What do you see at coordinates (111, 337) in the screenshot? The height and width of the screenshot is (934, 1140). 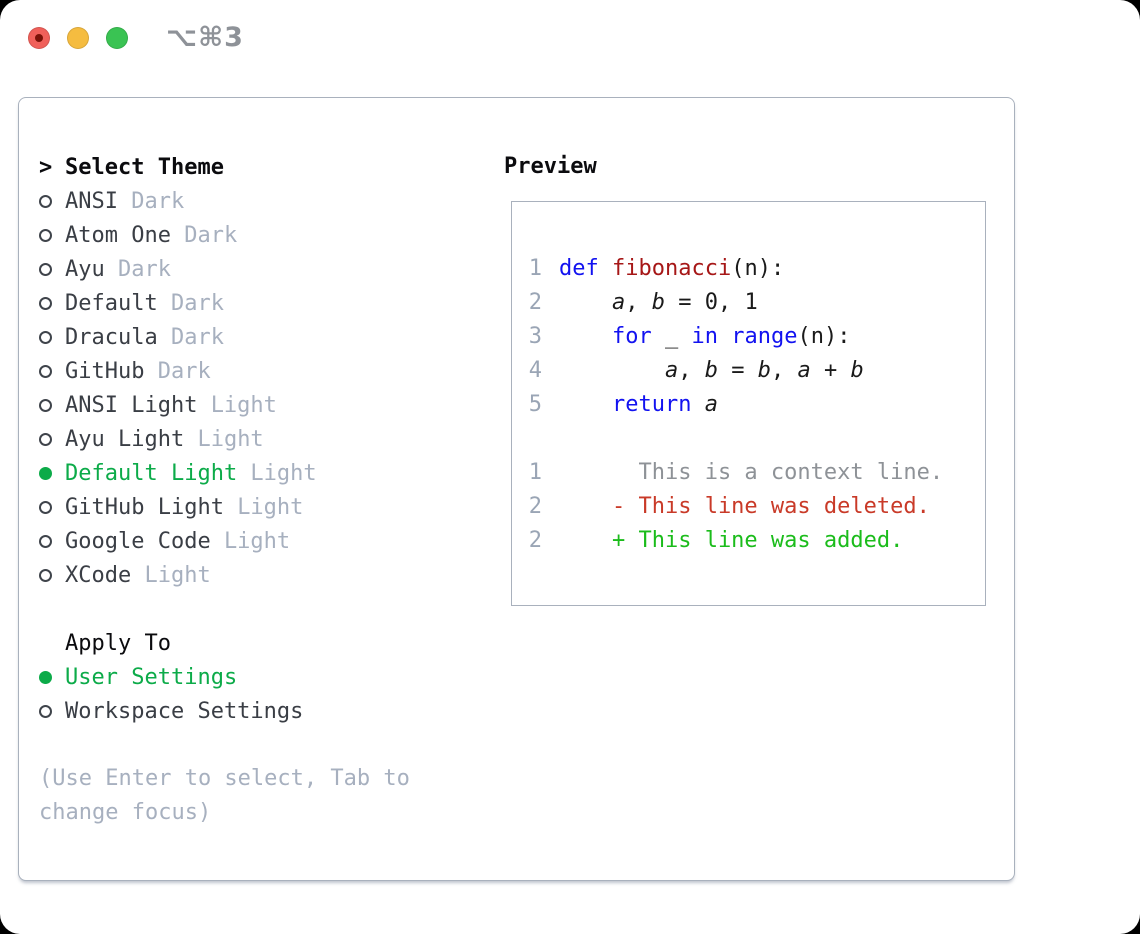 I see `theme-name: Dracula` at bounding box center [111, 337].